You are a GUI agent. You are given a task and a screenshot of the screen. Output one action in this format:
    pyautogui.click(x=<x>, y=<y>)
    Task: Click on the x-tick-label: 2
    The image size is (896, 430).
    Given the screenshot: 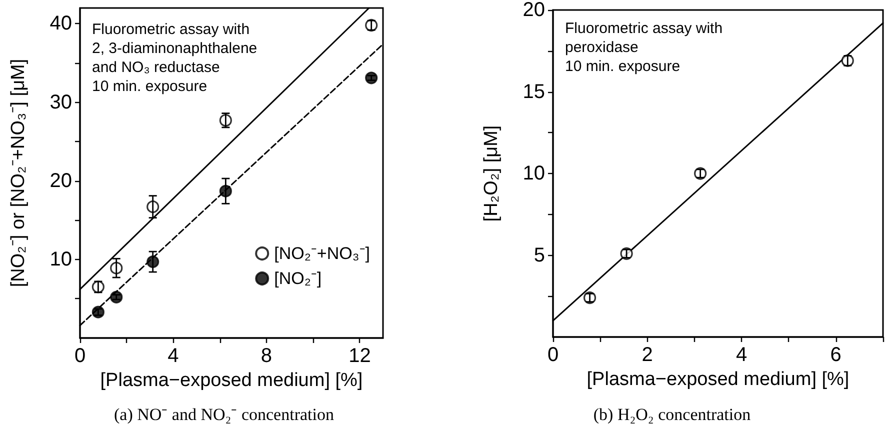 What is the action you would take?
    pyautogui.click(x=647, y=355)
    